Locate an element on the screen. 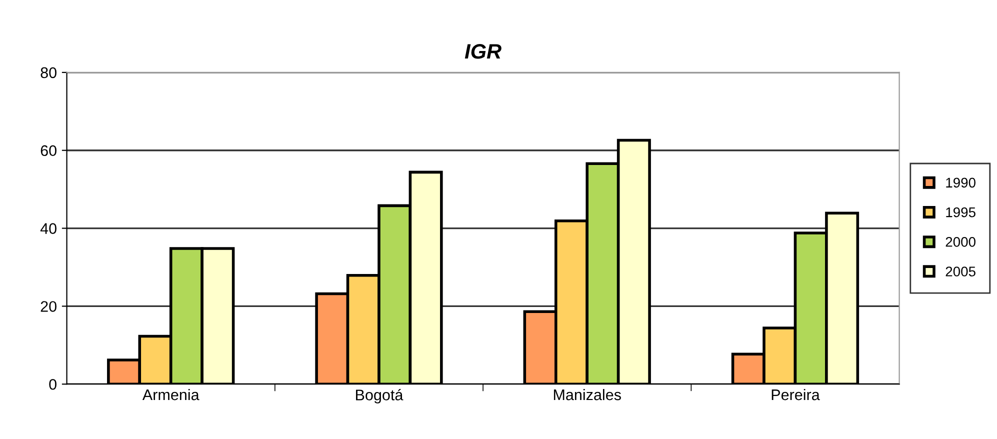 The width and height of the screenshot is (997, 439). x-tick-label: Bogotá is located at coordinates (380, 396).